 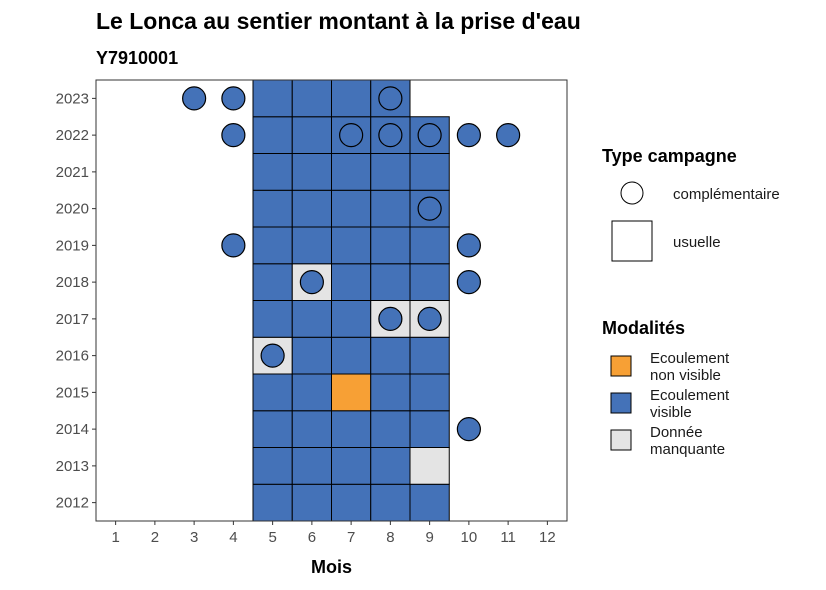 What do you see at coordinates (115, 537) in the screenshot?
I see `x-tick-label: 1` at bounding box center [115, 537].